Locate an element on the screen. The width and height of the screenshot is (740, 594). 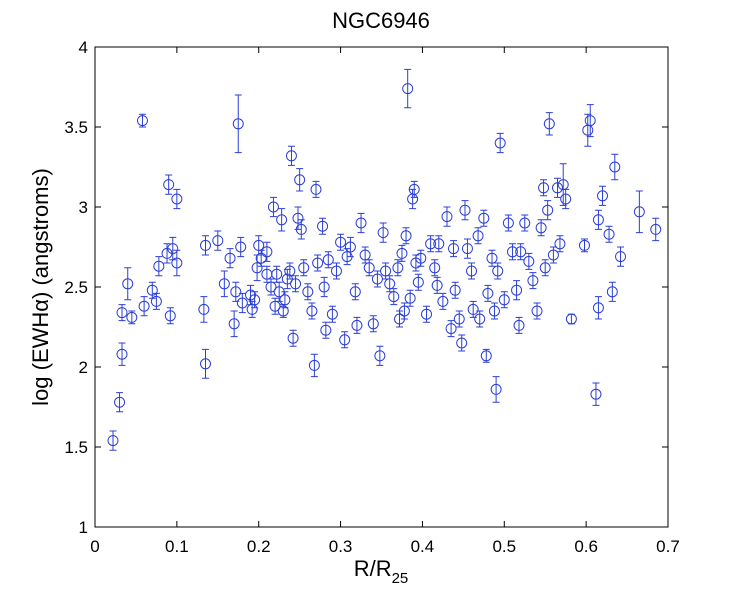
y-tick-label: 1 is located at coordinates (83, 527).